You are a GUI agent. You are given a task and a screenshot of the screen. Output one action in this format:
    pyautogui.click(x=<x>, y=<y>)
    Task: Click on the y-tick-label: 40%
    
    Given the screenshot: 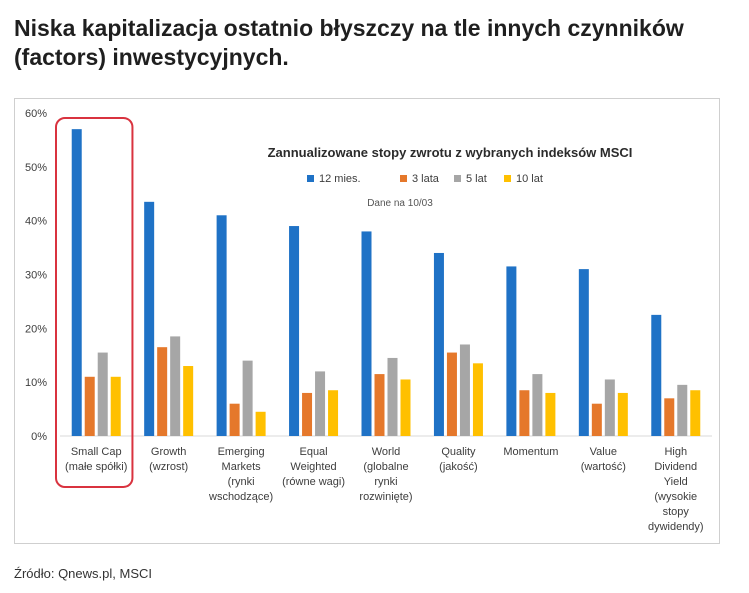 What is the action you would take?
    pyautogui.click(x=36, y=222)
    